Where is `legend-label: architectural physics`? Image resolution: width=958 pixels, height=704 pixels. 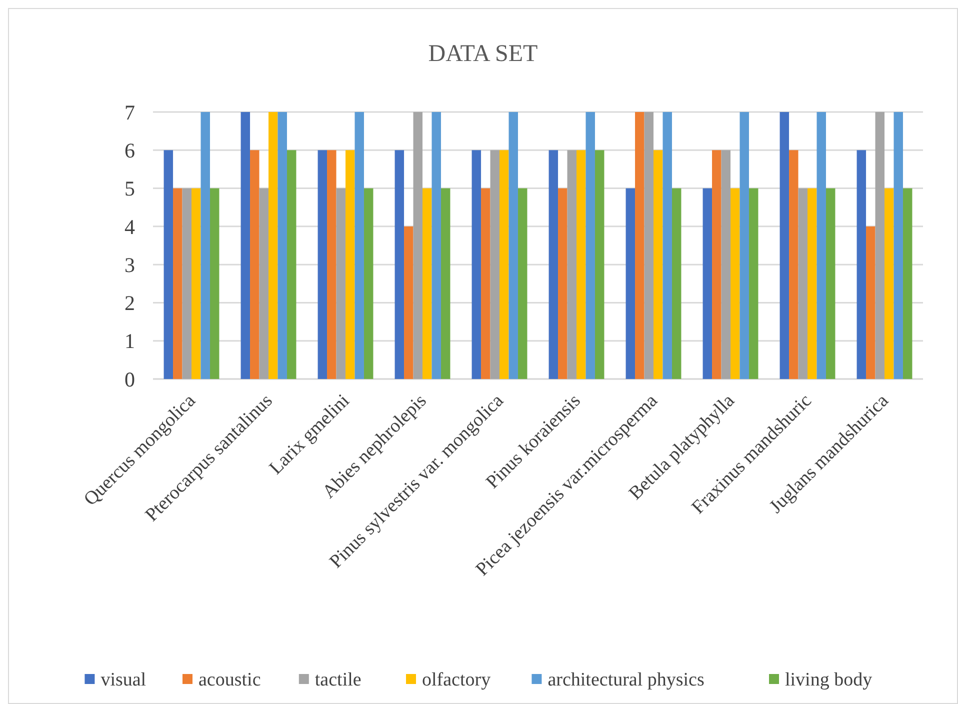 legend-label: architectural physics is located at coordinates (626, 680).